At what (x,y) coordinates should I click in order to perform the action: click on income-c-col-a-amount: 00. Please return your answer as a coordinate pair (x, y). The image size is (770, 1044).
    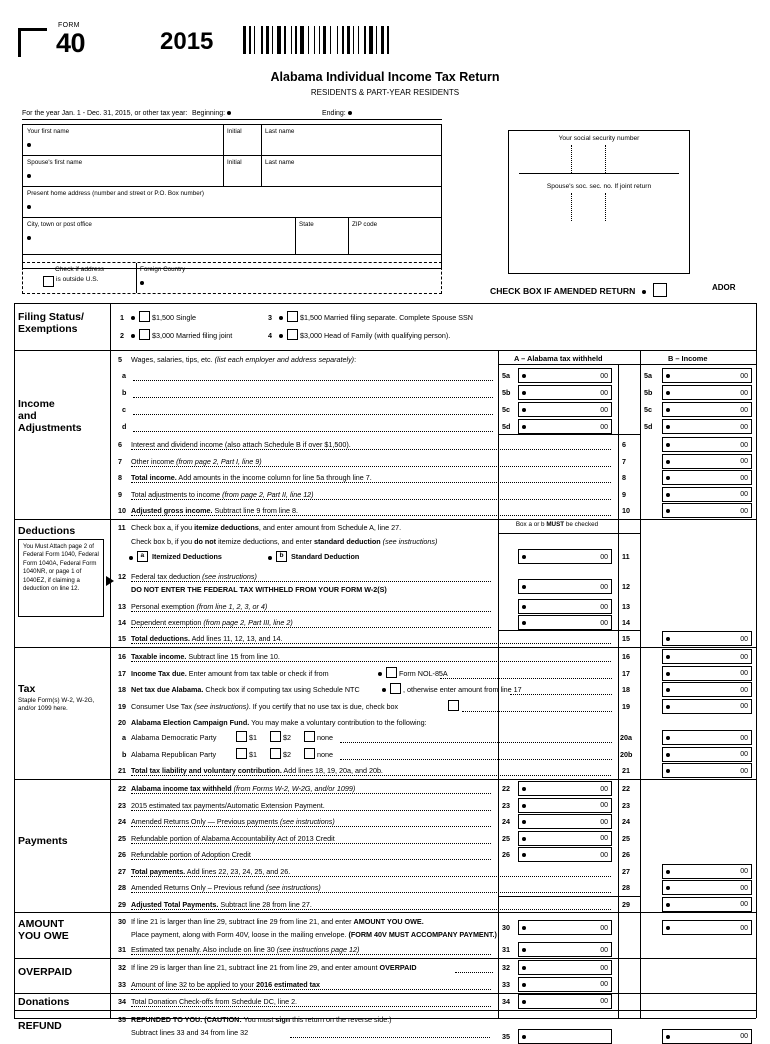
    Looking at the image, I should click on (565, 409).